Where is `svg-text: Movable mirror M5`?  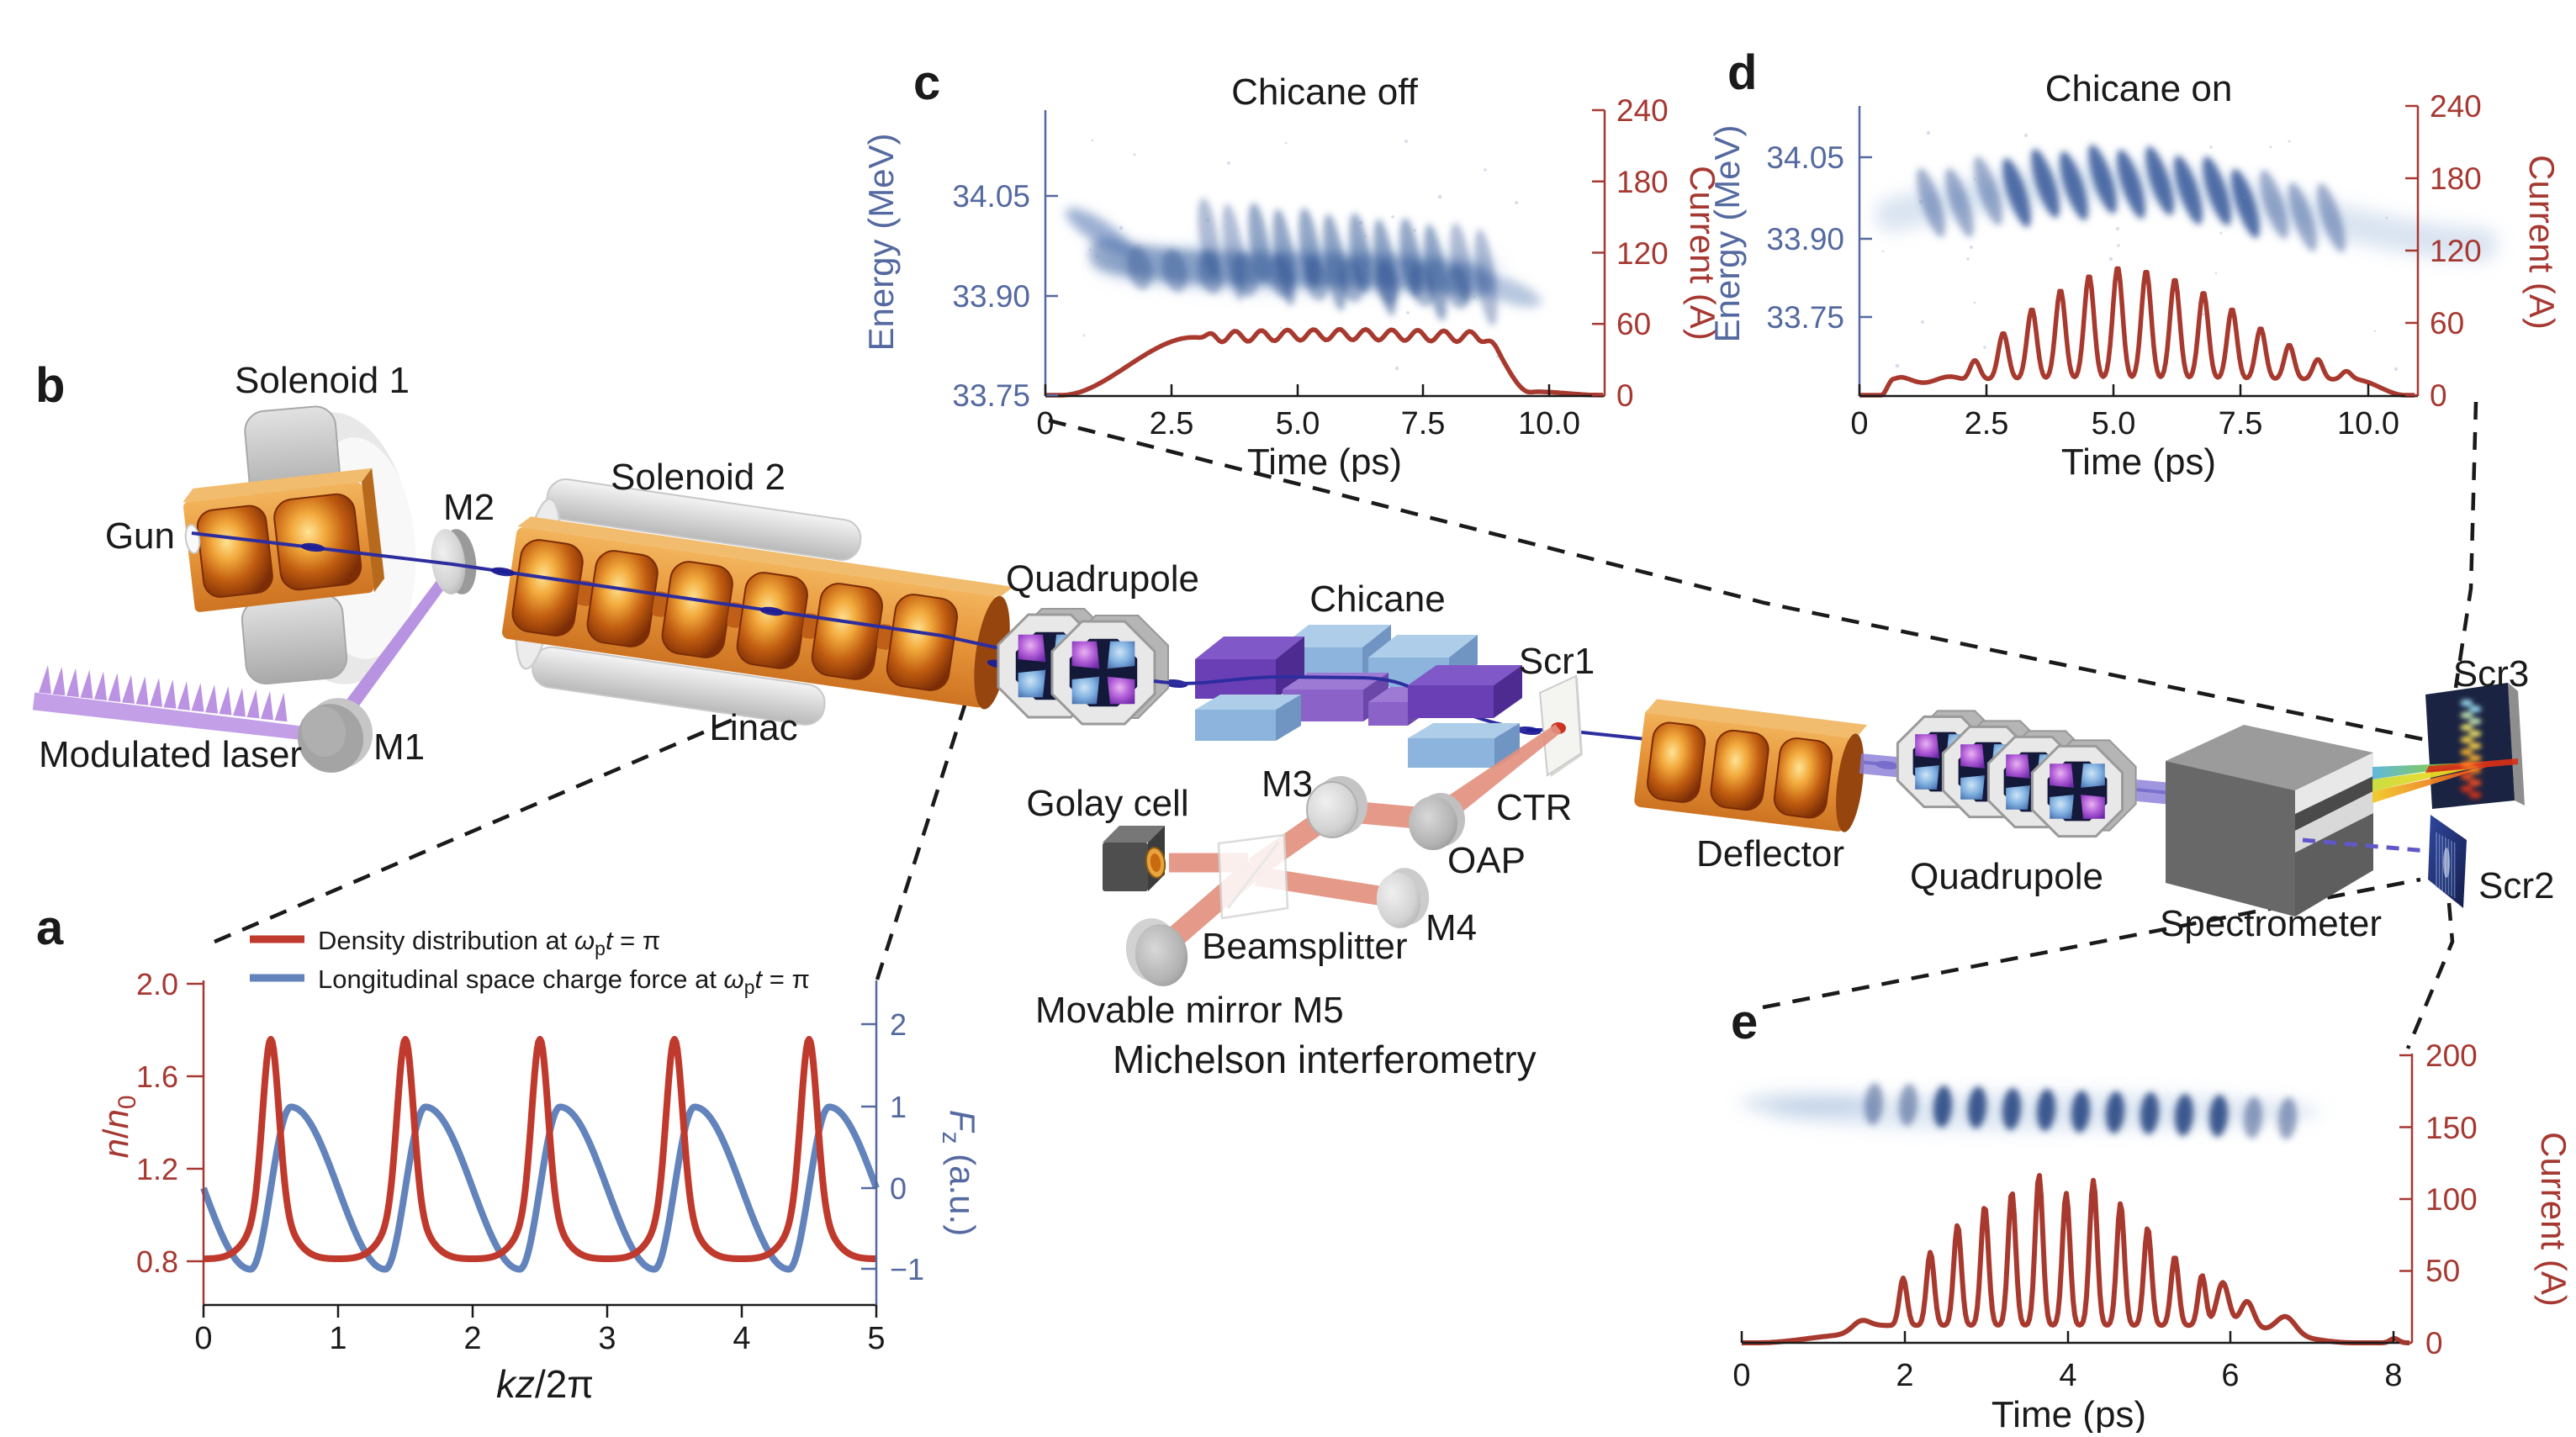 svg-text: Movable mirror M5 is located at coordinates (1189, 1010).